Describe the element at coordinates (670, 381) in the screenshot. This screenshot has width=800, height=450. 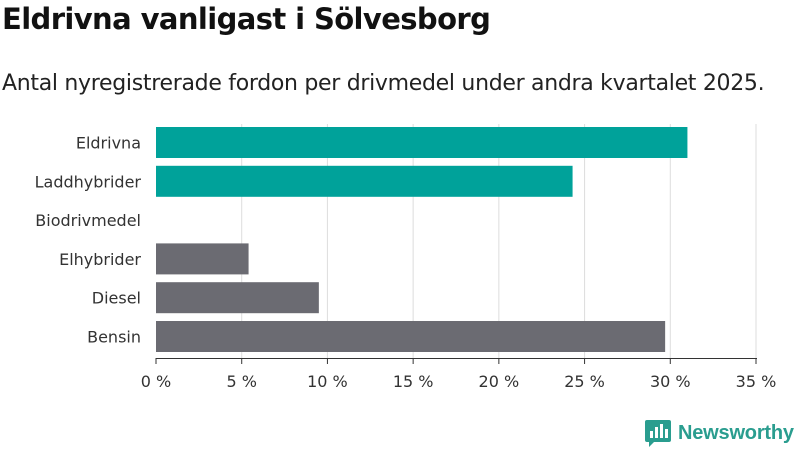
I see `x-tick-label: 30 %` at that location.